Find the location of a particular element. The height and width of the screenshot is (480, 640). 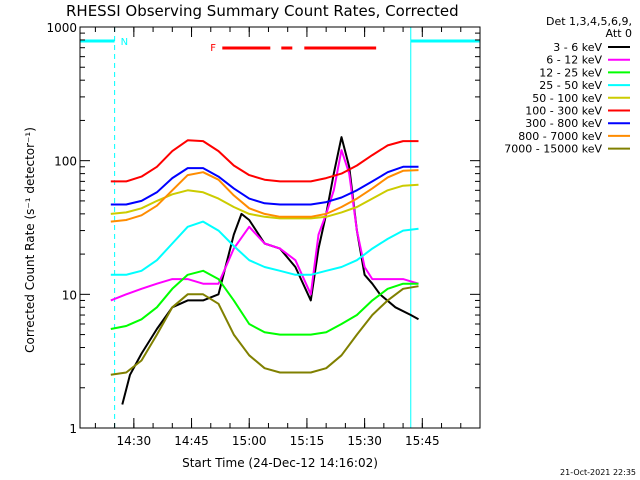

y-tick-label: 100 is located at coordinates (65, 162).